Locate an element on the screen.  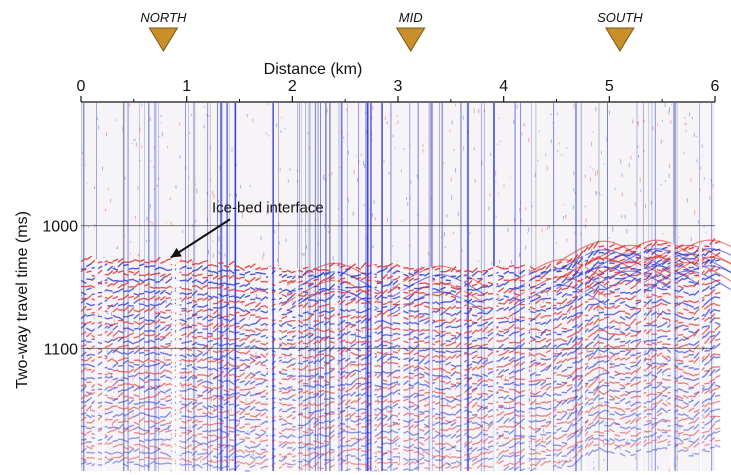
marker-south: SOUTH is located at coordinates (620, 31).